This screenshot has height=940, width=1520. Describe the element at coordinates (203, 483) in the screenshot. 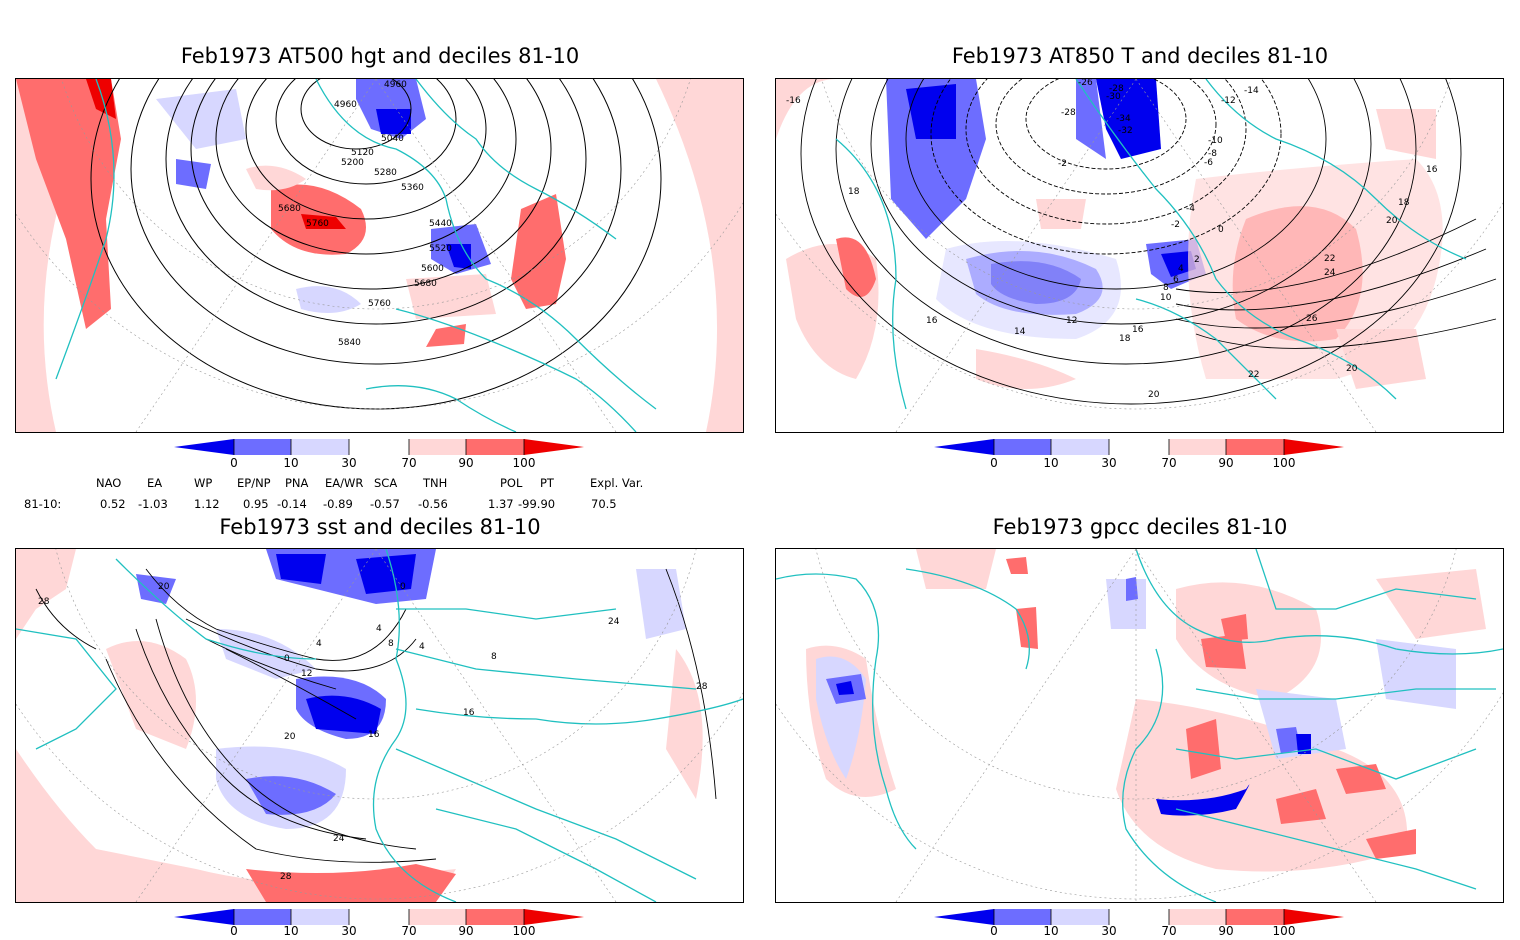

I see `index-header: WP` at that location.